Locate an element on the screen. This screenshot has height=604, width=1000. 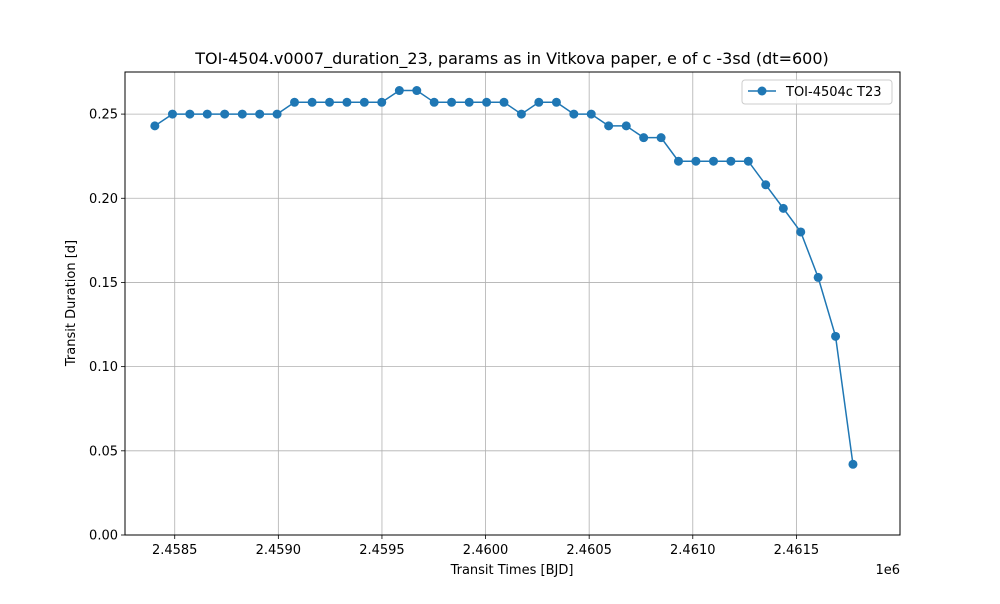
x-tick-label: 2.4585 is located at coordinates (175, 550).